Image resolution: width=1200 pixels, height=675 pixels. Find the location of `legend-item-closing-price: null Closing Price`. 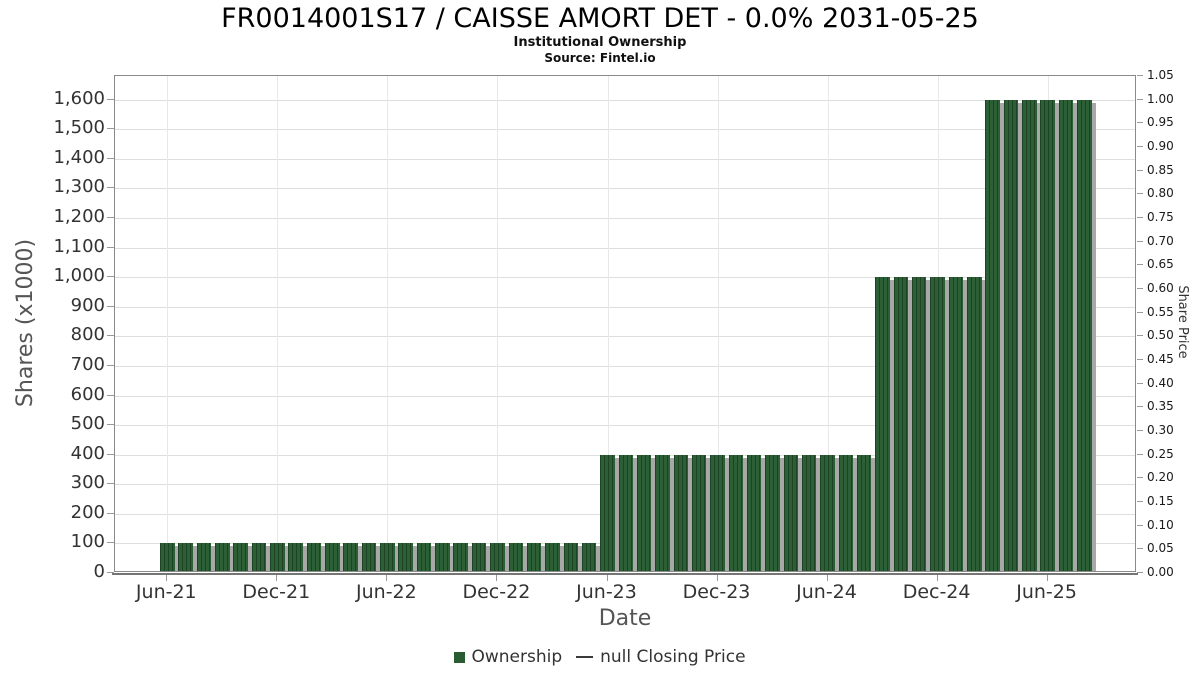

legend-item-closing-price: null Closing Price is located at coordinates (654, 657).